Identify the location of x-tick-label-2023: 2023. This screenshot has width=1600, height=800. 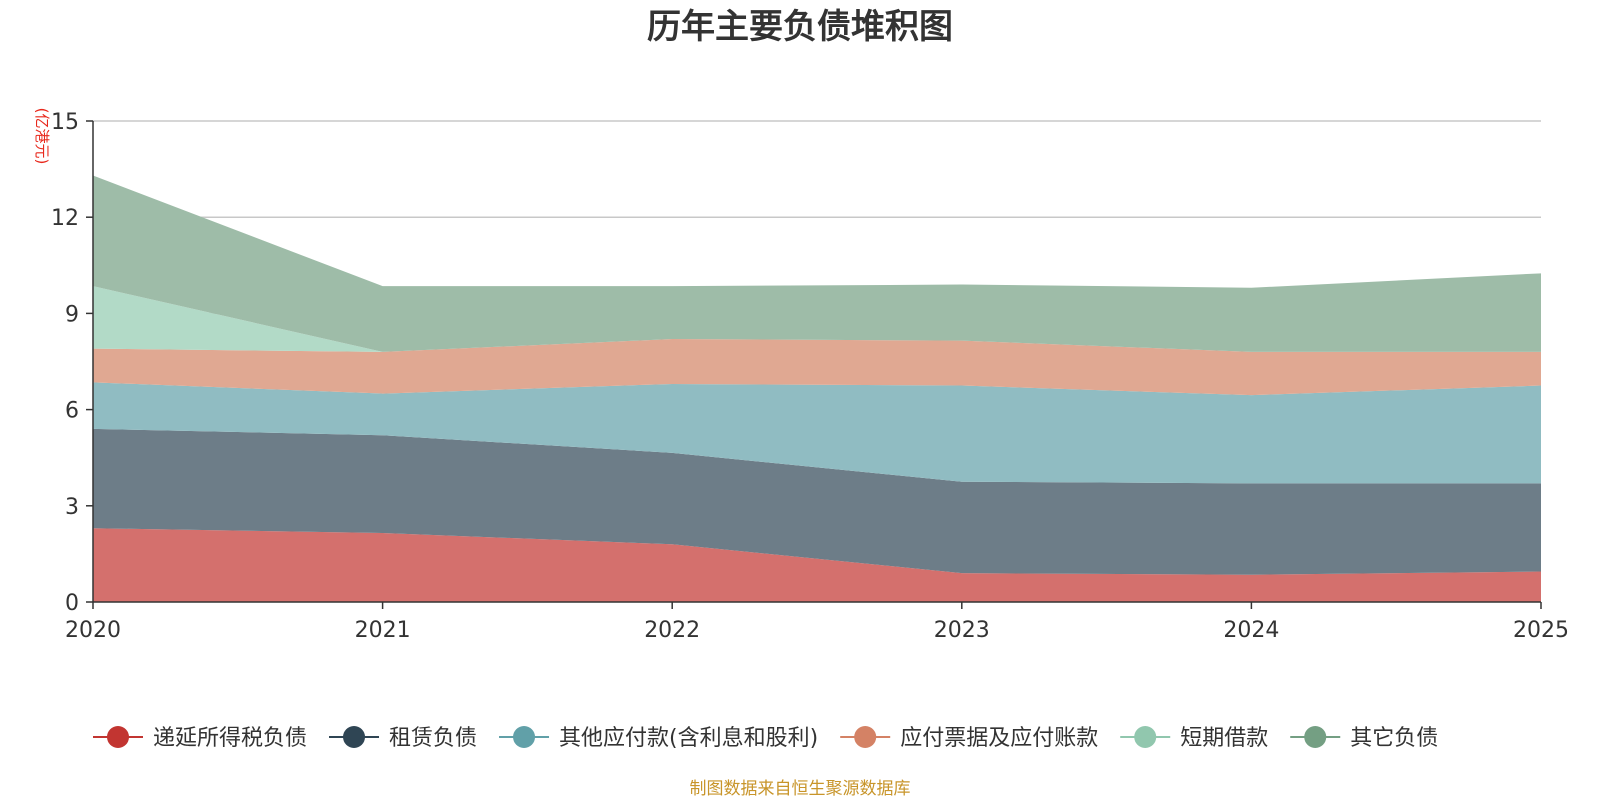
(962, 630).